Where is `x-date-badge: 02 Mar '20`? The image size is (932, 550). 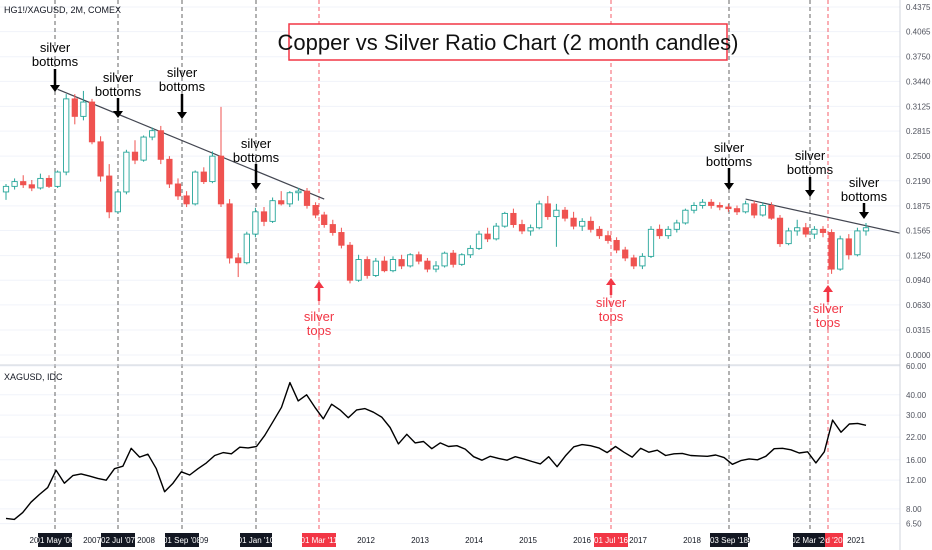 x-date-badge: 02 Mar '20 is located at coordinates (810, 540).